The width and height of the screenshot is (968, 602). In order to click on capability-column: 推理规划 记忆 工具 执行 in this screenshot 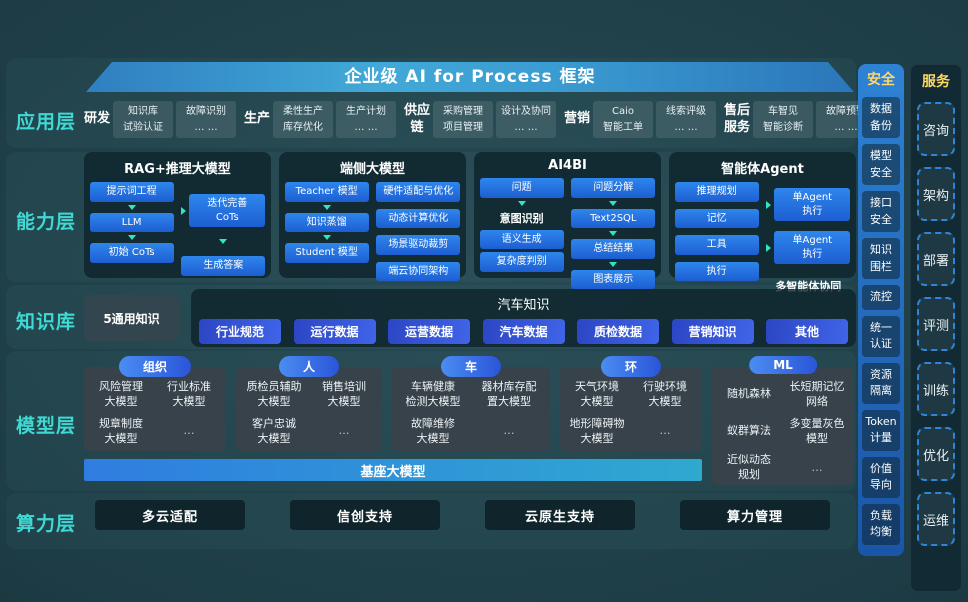, I will do `click(716, 238)`.